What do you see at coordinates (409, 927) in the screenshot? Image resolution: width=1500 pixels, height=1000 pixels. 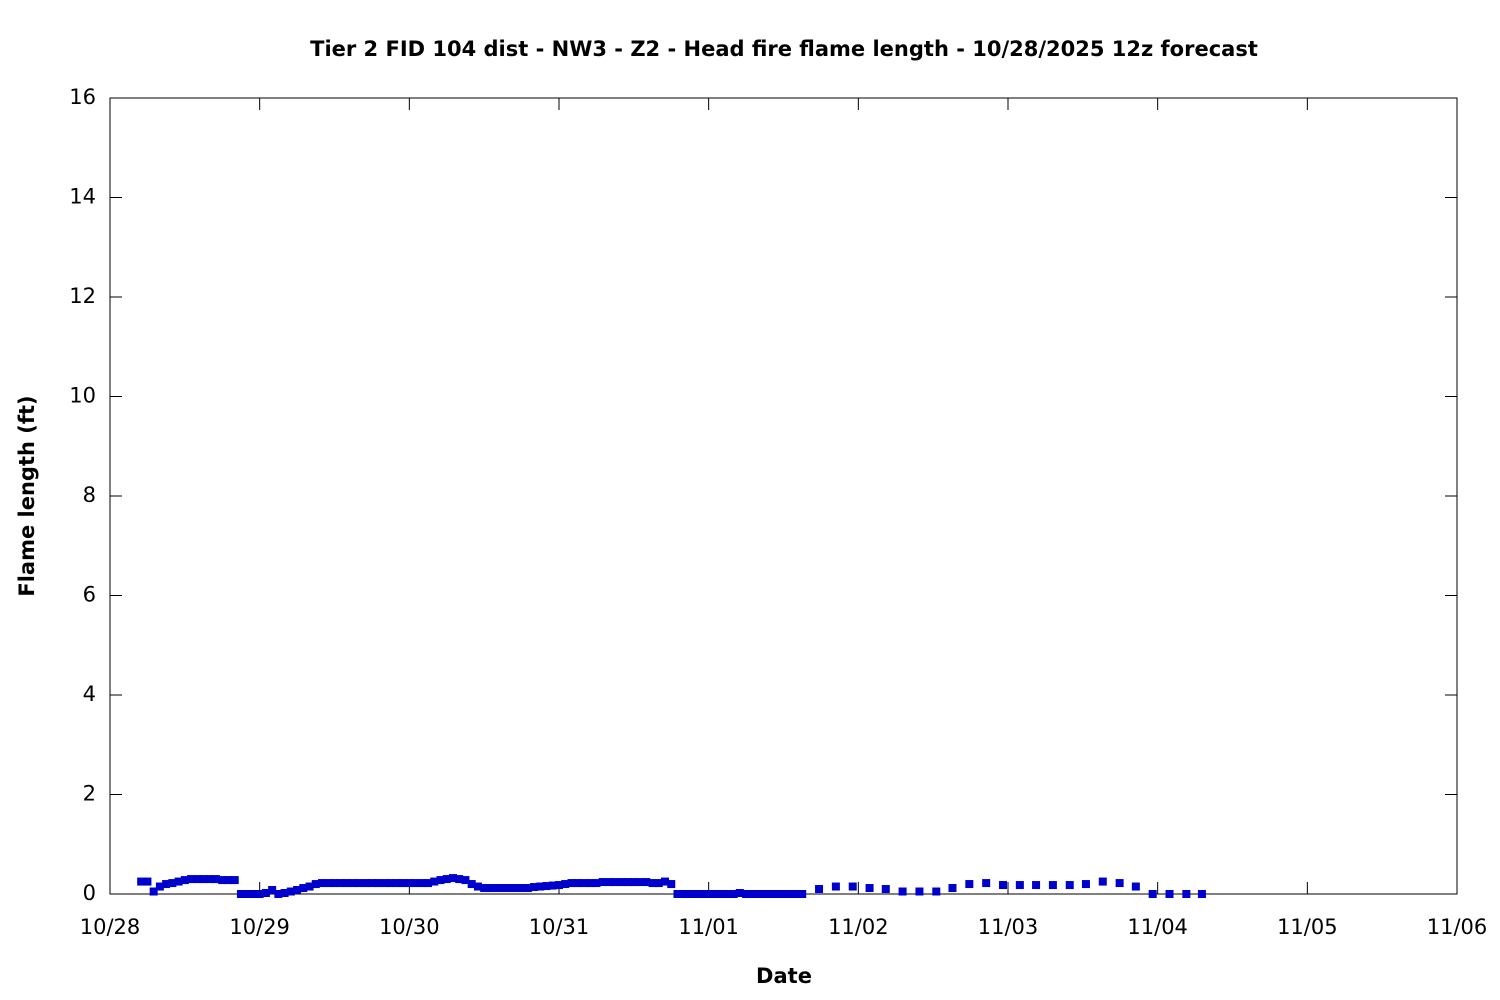 I see `x-tick-label: 10/30` at bounding box center [409, 927].